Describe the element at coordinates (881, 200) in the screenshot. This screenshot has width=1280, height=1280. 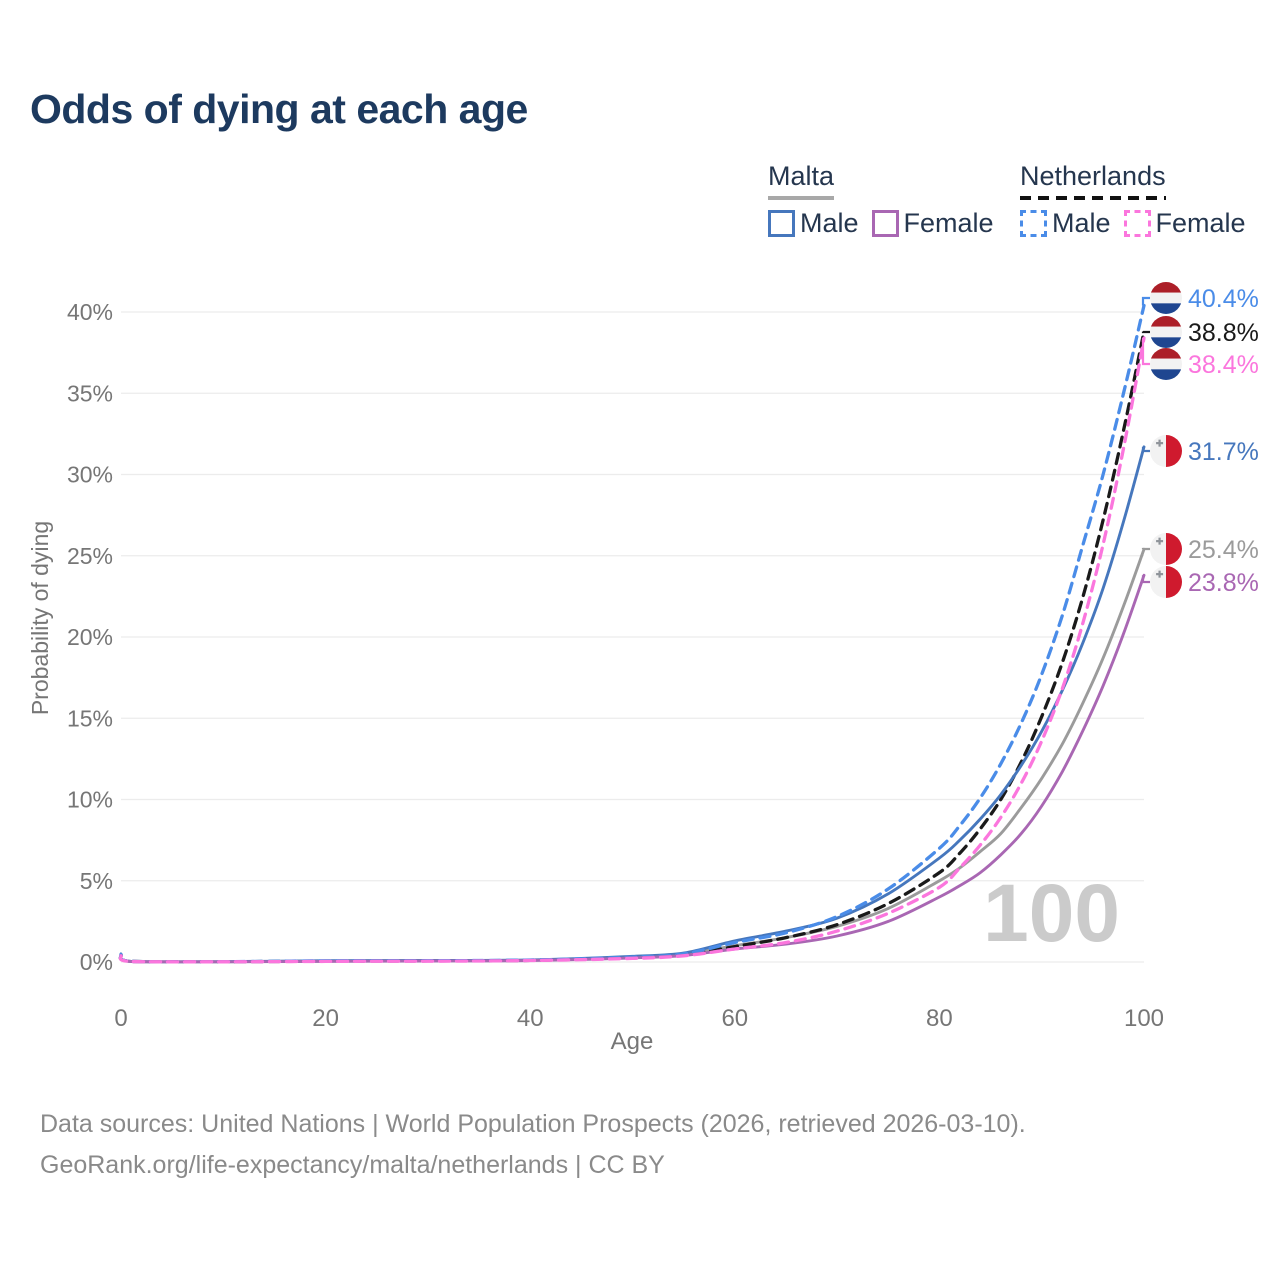
I see `legend-group-malta: Malta Male Female` at that location.